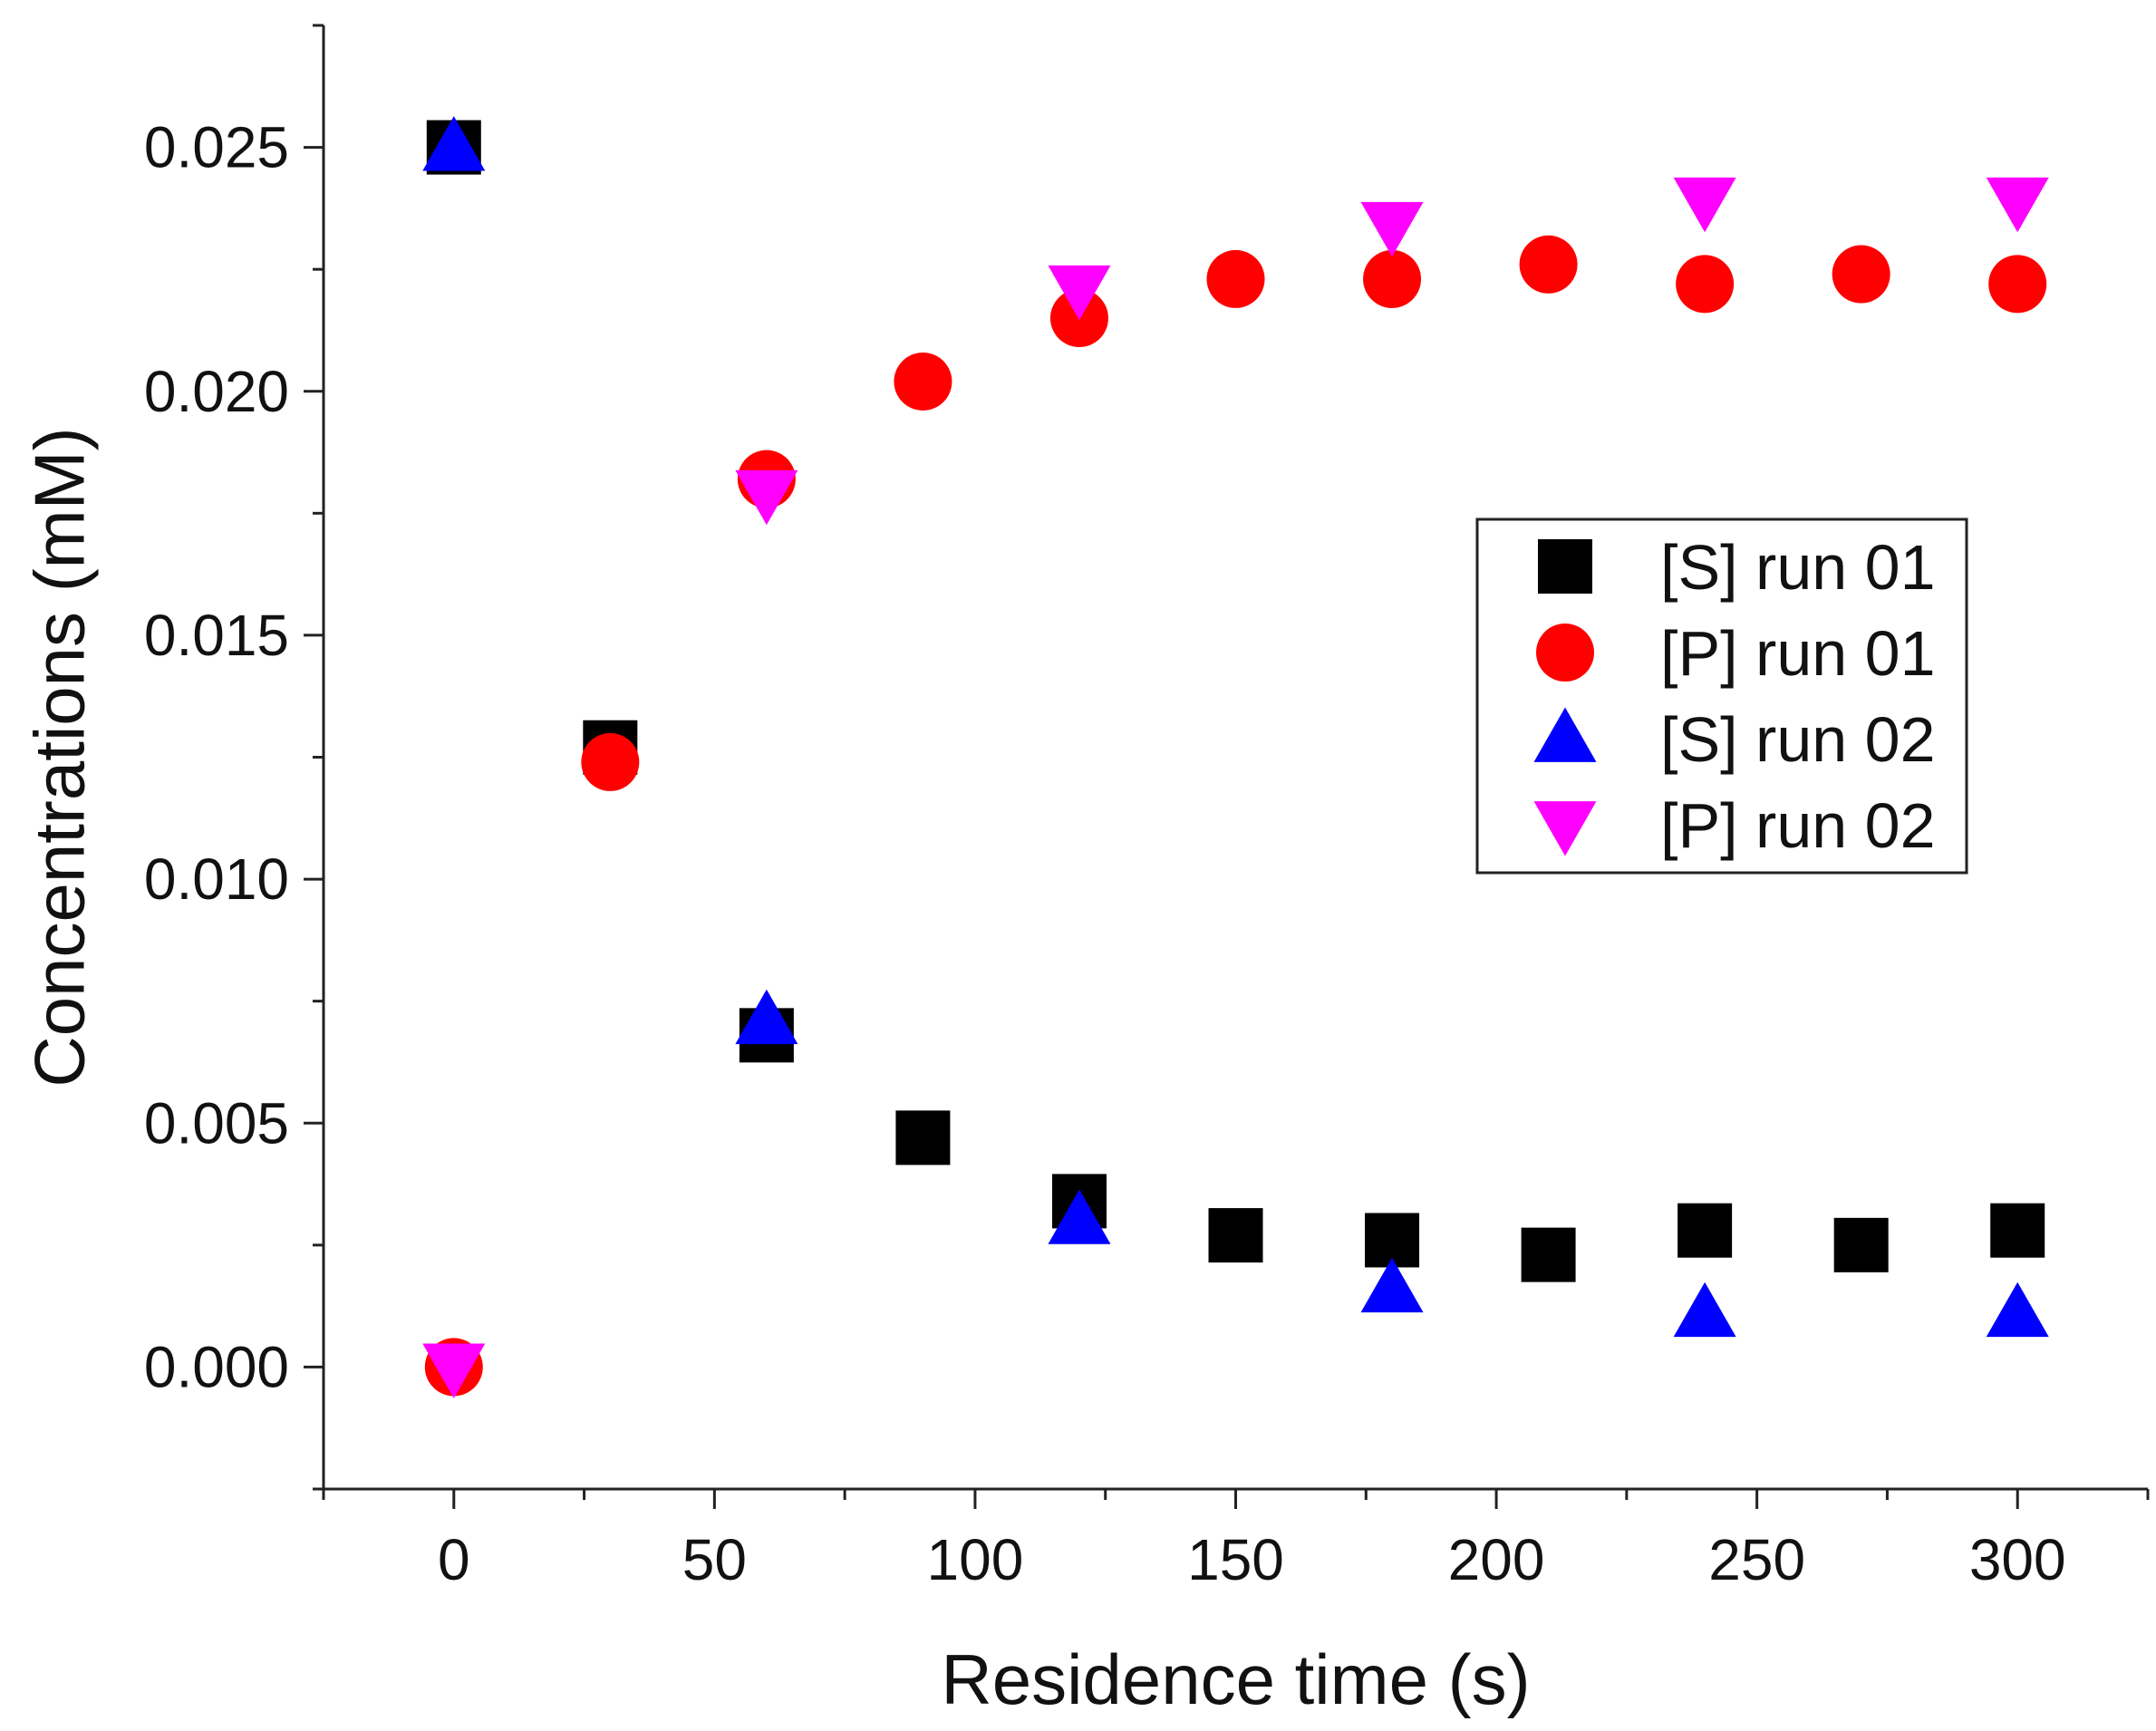 The image size is (2156, 1731). I want to click on y-tick-label: 0.025, so click(216, 147).